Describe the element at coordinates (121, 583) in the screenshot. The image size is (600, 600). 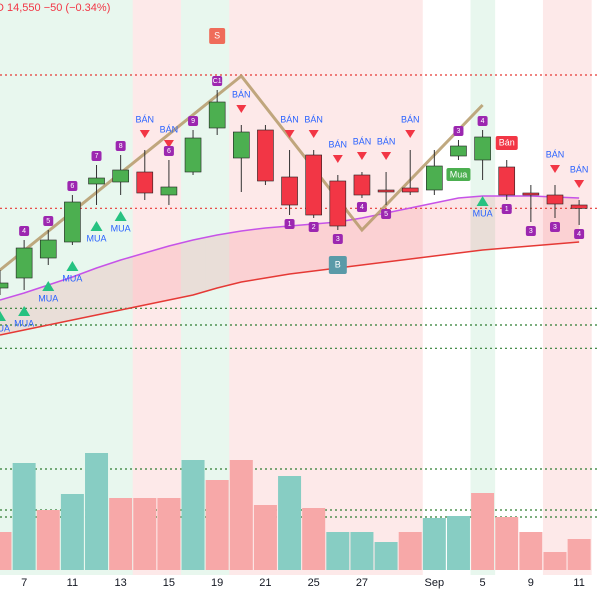
I see `x-tick-label: 13` at that location.